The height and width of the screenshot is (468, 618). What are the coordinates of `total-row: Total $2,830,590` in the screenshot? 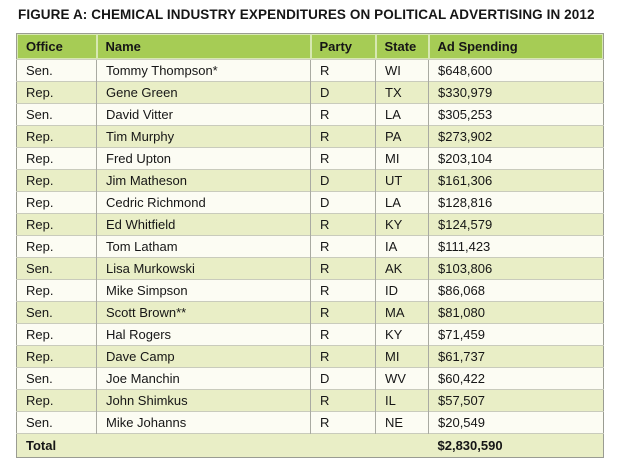 It's located at (310, 445).